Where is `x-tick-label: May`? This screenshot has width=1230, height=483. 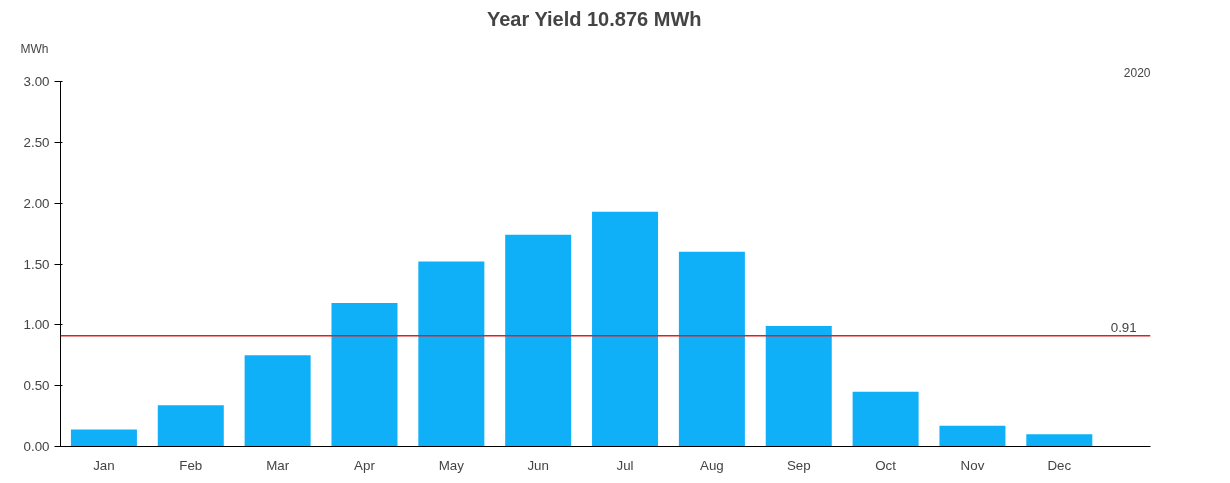
x-tick-label: May is located at coordinates (451, 465).